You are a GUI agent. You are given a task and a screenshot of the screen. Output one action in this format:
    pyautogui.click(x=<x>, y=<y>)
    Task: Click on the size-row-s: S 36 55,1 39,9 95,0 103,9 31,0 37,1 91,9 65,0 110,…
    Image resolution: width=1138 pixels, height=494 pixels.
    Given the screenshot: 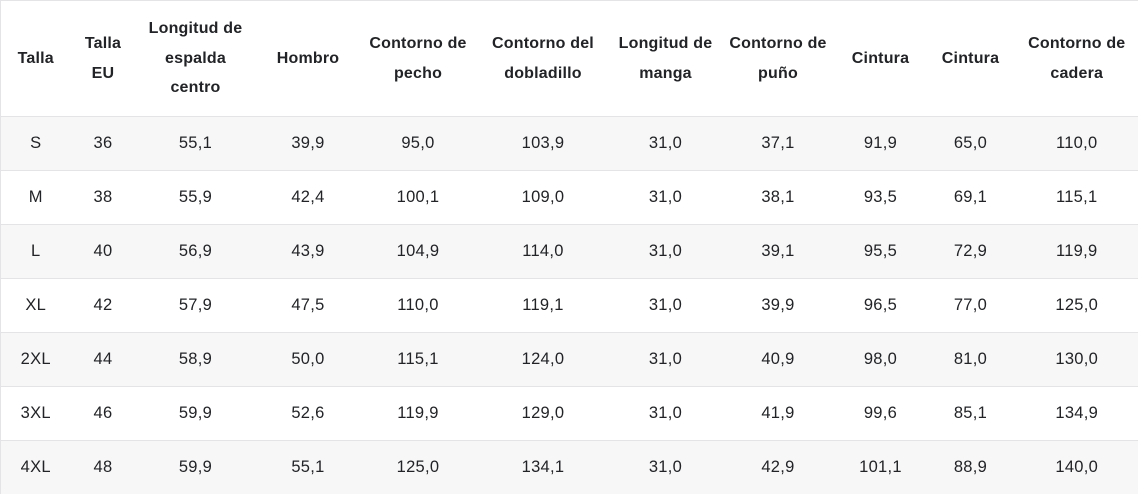 What is the action you would take?
    pyautogui.click(x=569, y=143)
    